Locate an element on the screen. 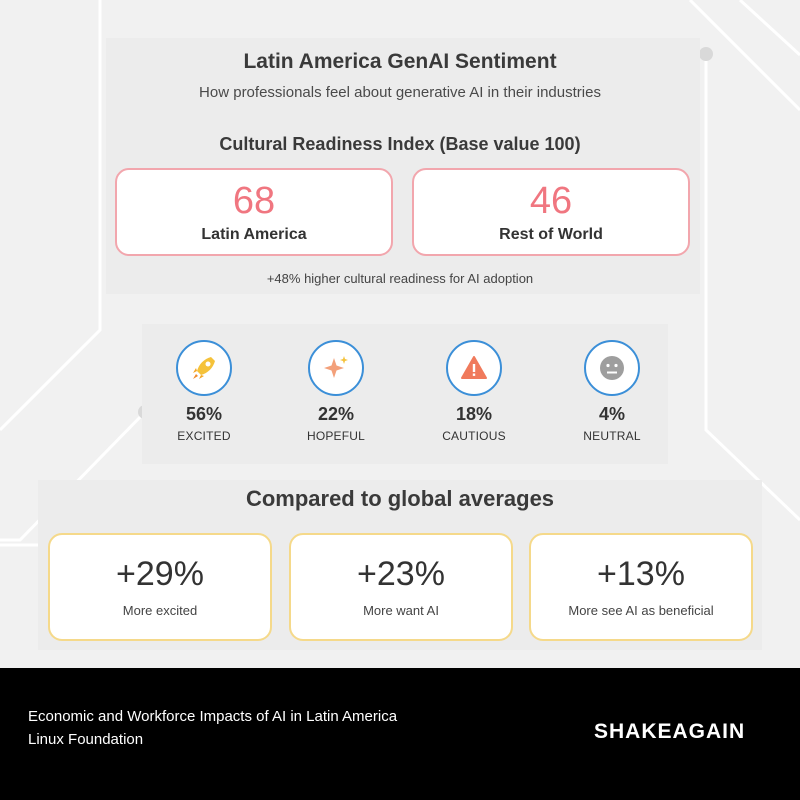 The width and height of the screenshot is (800, 800). comparison-value: +13% is located at coordinates (641, 574).